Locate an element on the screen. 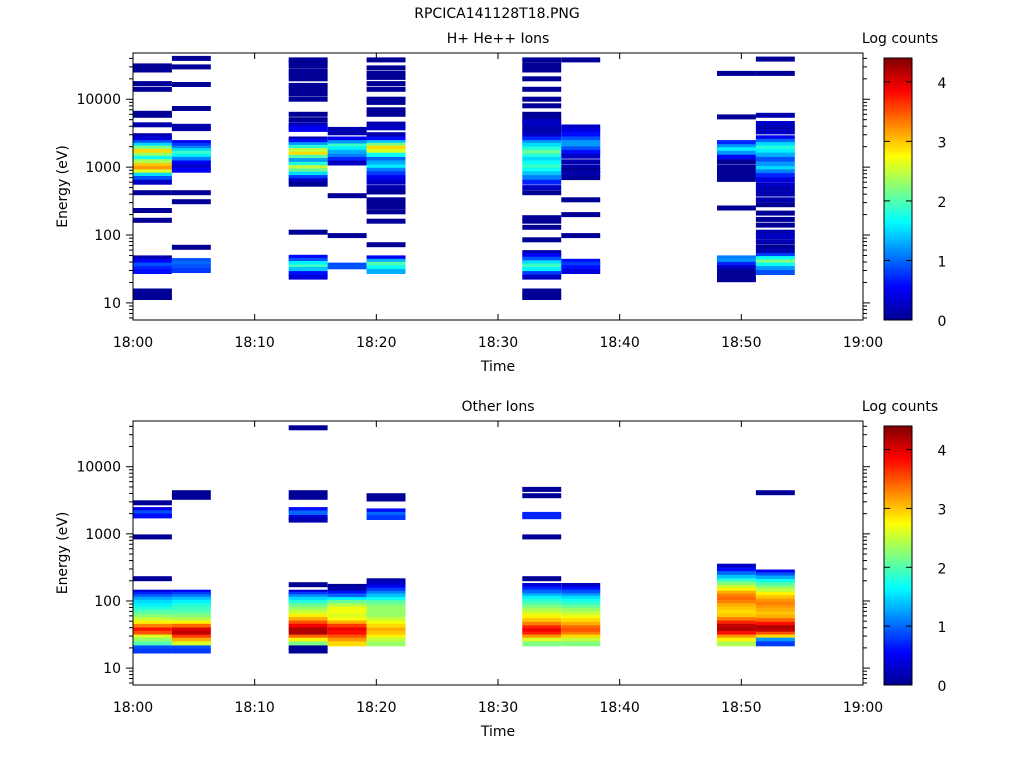  colorbar is located at coordinates (898, 555).